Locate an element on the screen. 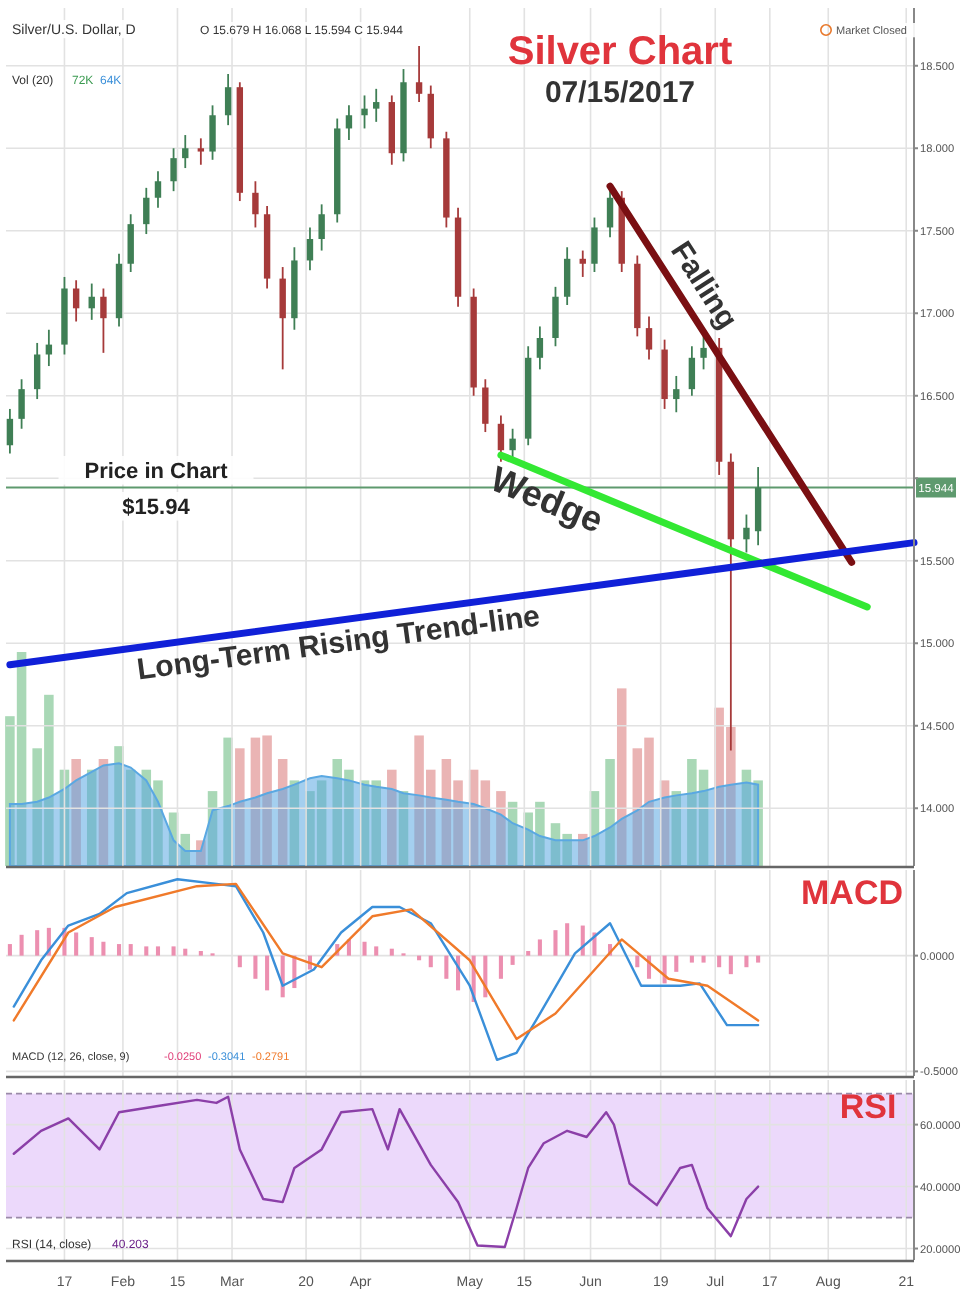 This screenshot has height=1300, width=972. text: Long-Term Rising Trend-line is located at coordinates (338, 643).